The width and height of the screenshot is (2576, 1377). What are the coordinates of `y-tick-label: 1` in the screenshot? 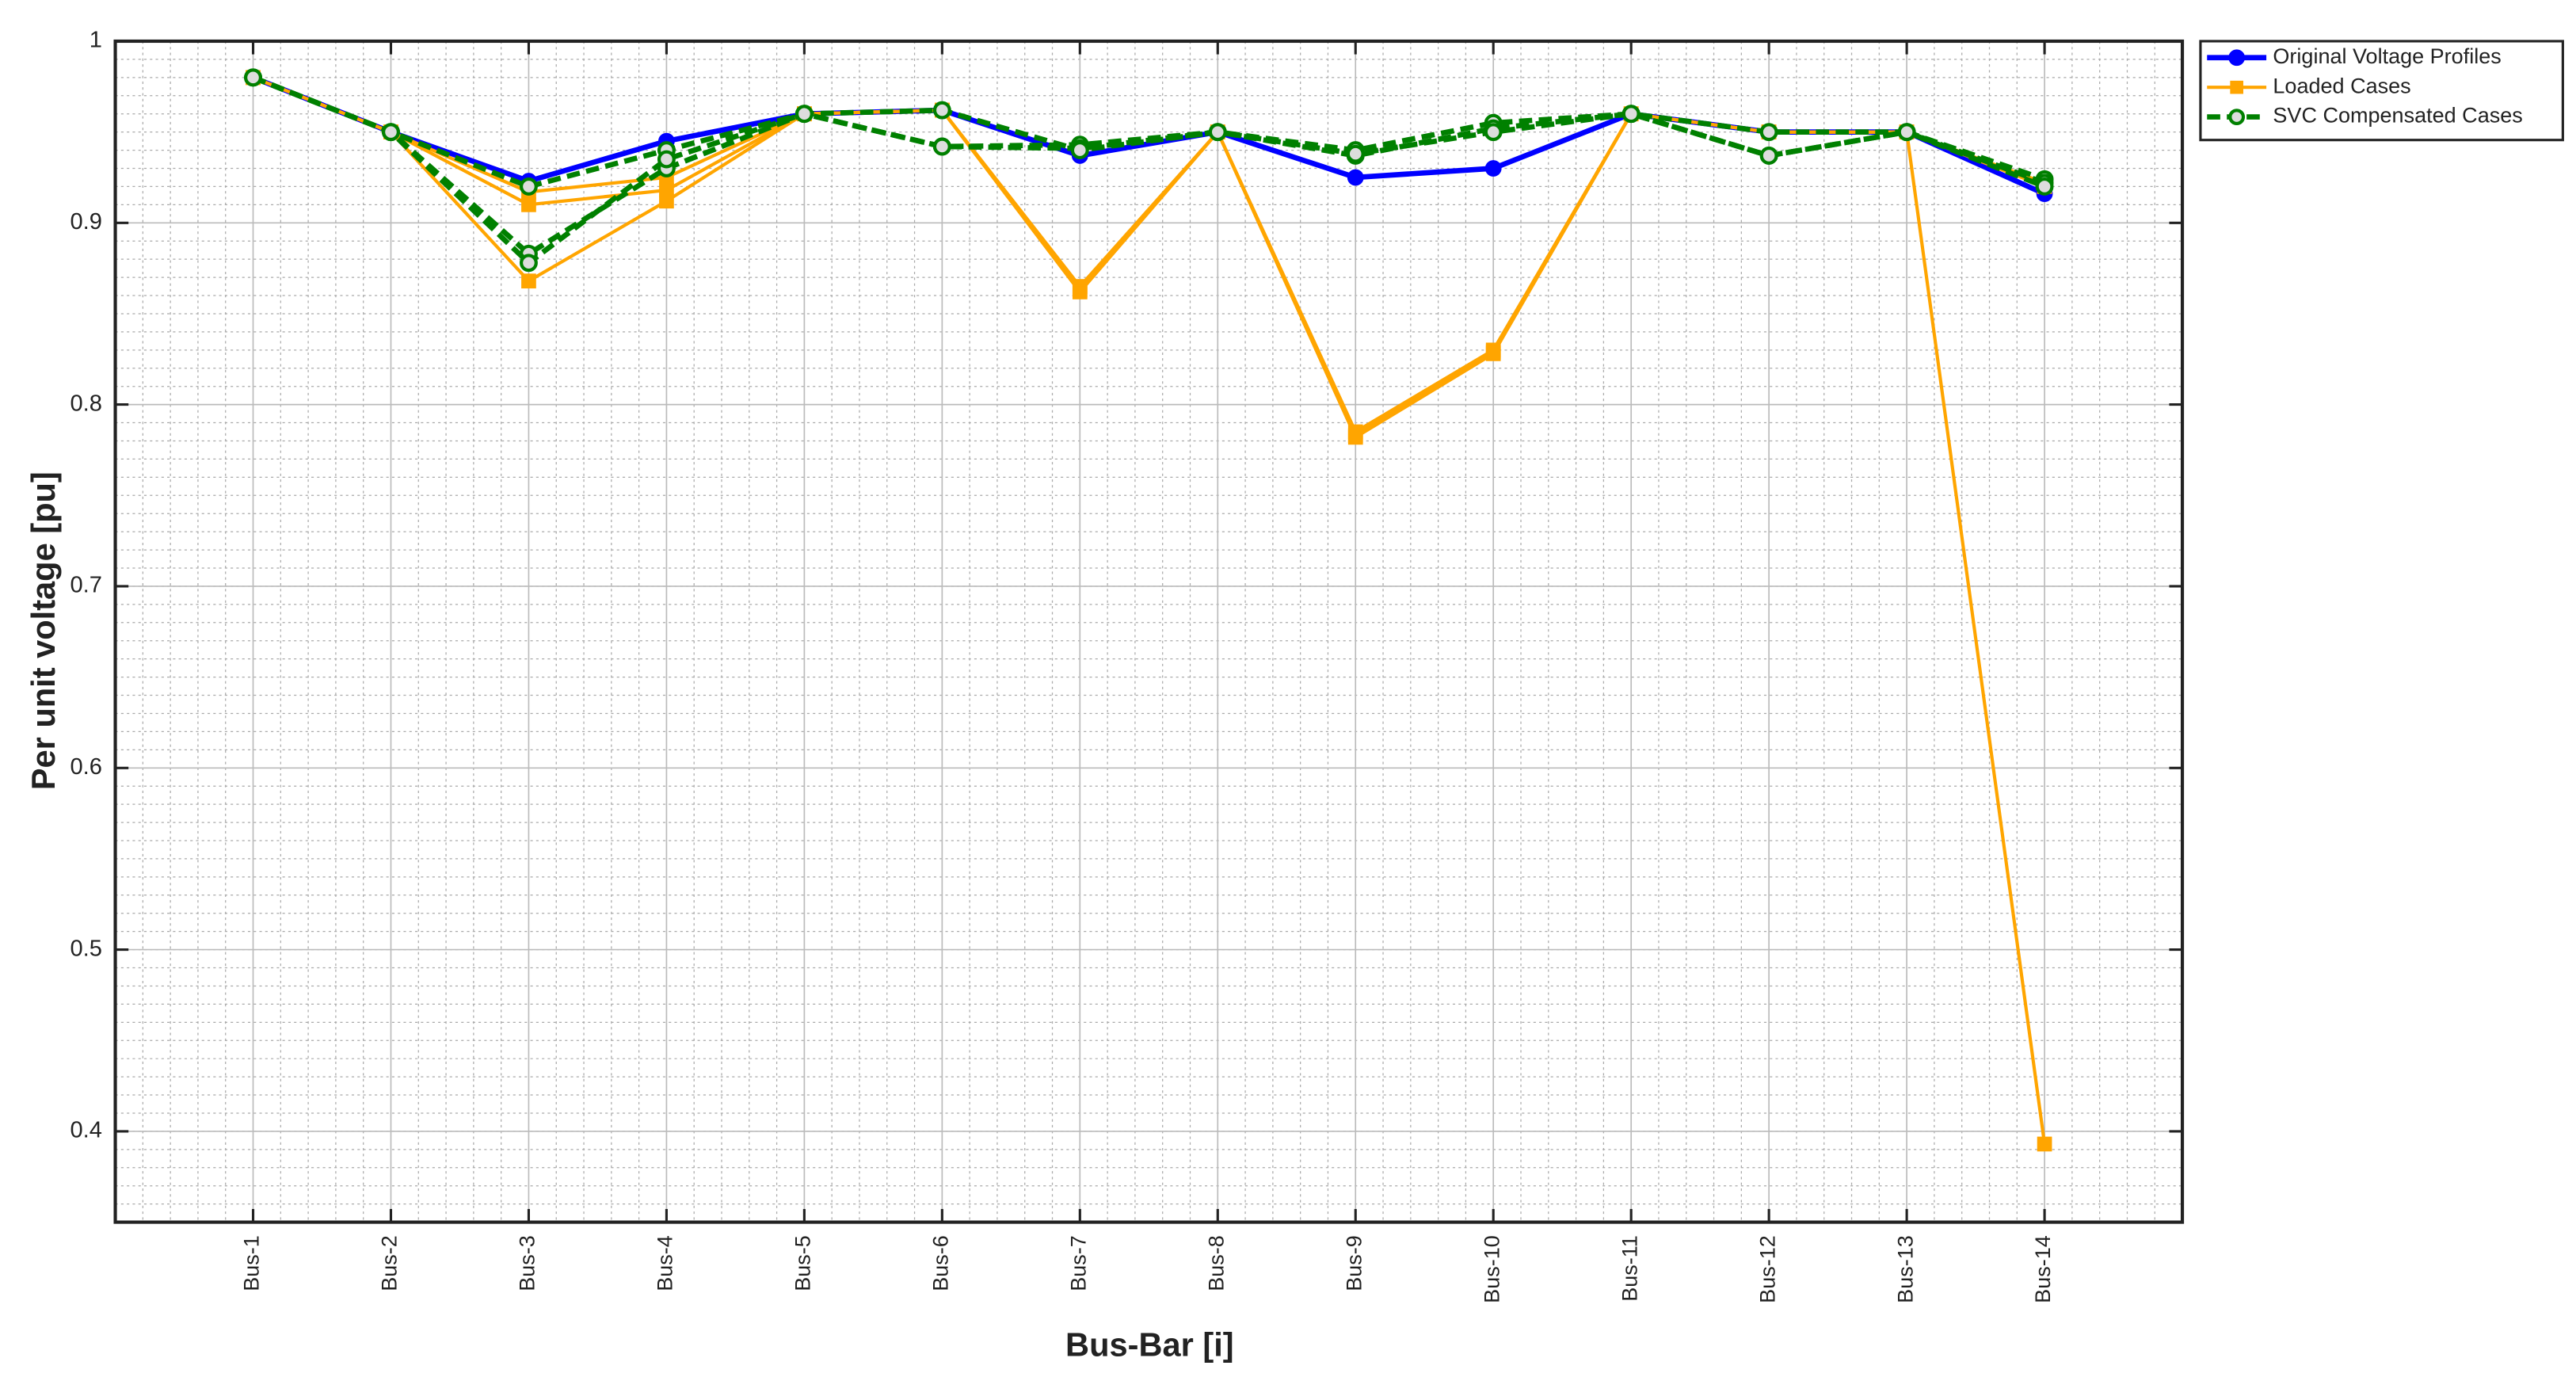 It's located at (96, 41).